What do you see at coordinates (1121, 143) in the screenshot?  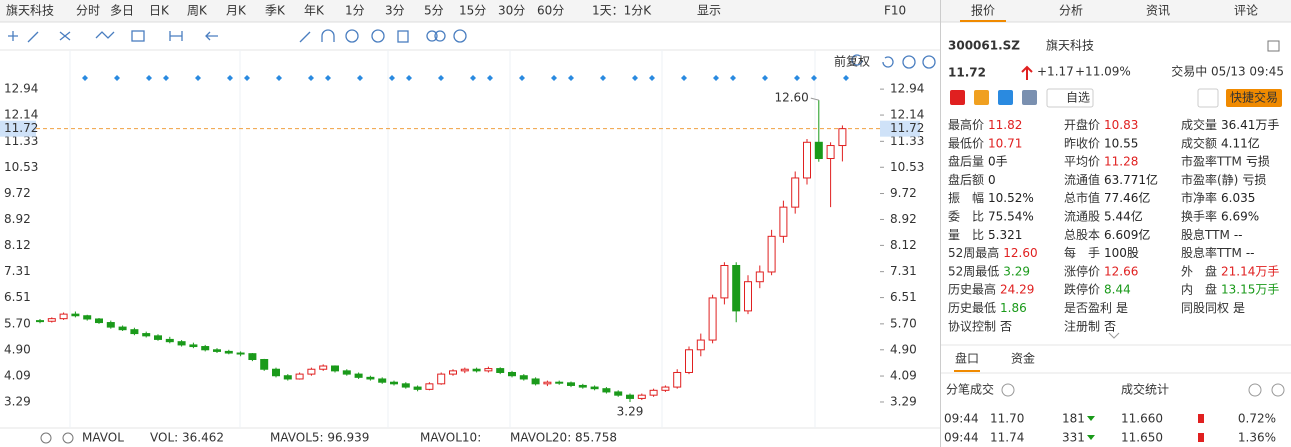 I see `quote-value: 10.55` at bounding box center [1121, 143].